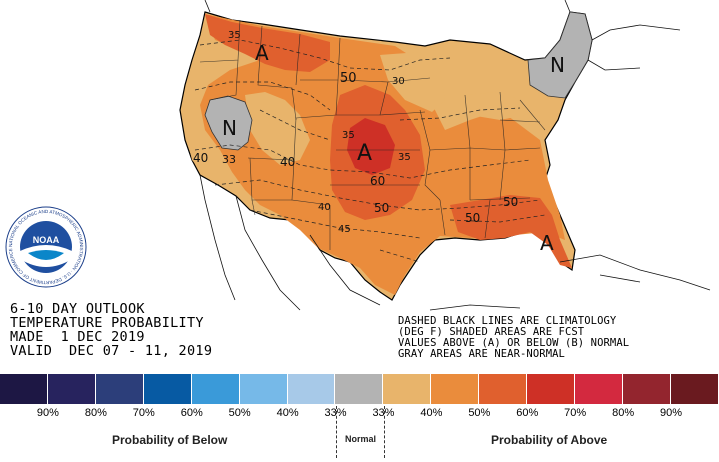  Describe the element at coordinates (549, 440) in the screenshot. I see `above-caption: Probability of Above` at that location.